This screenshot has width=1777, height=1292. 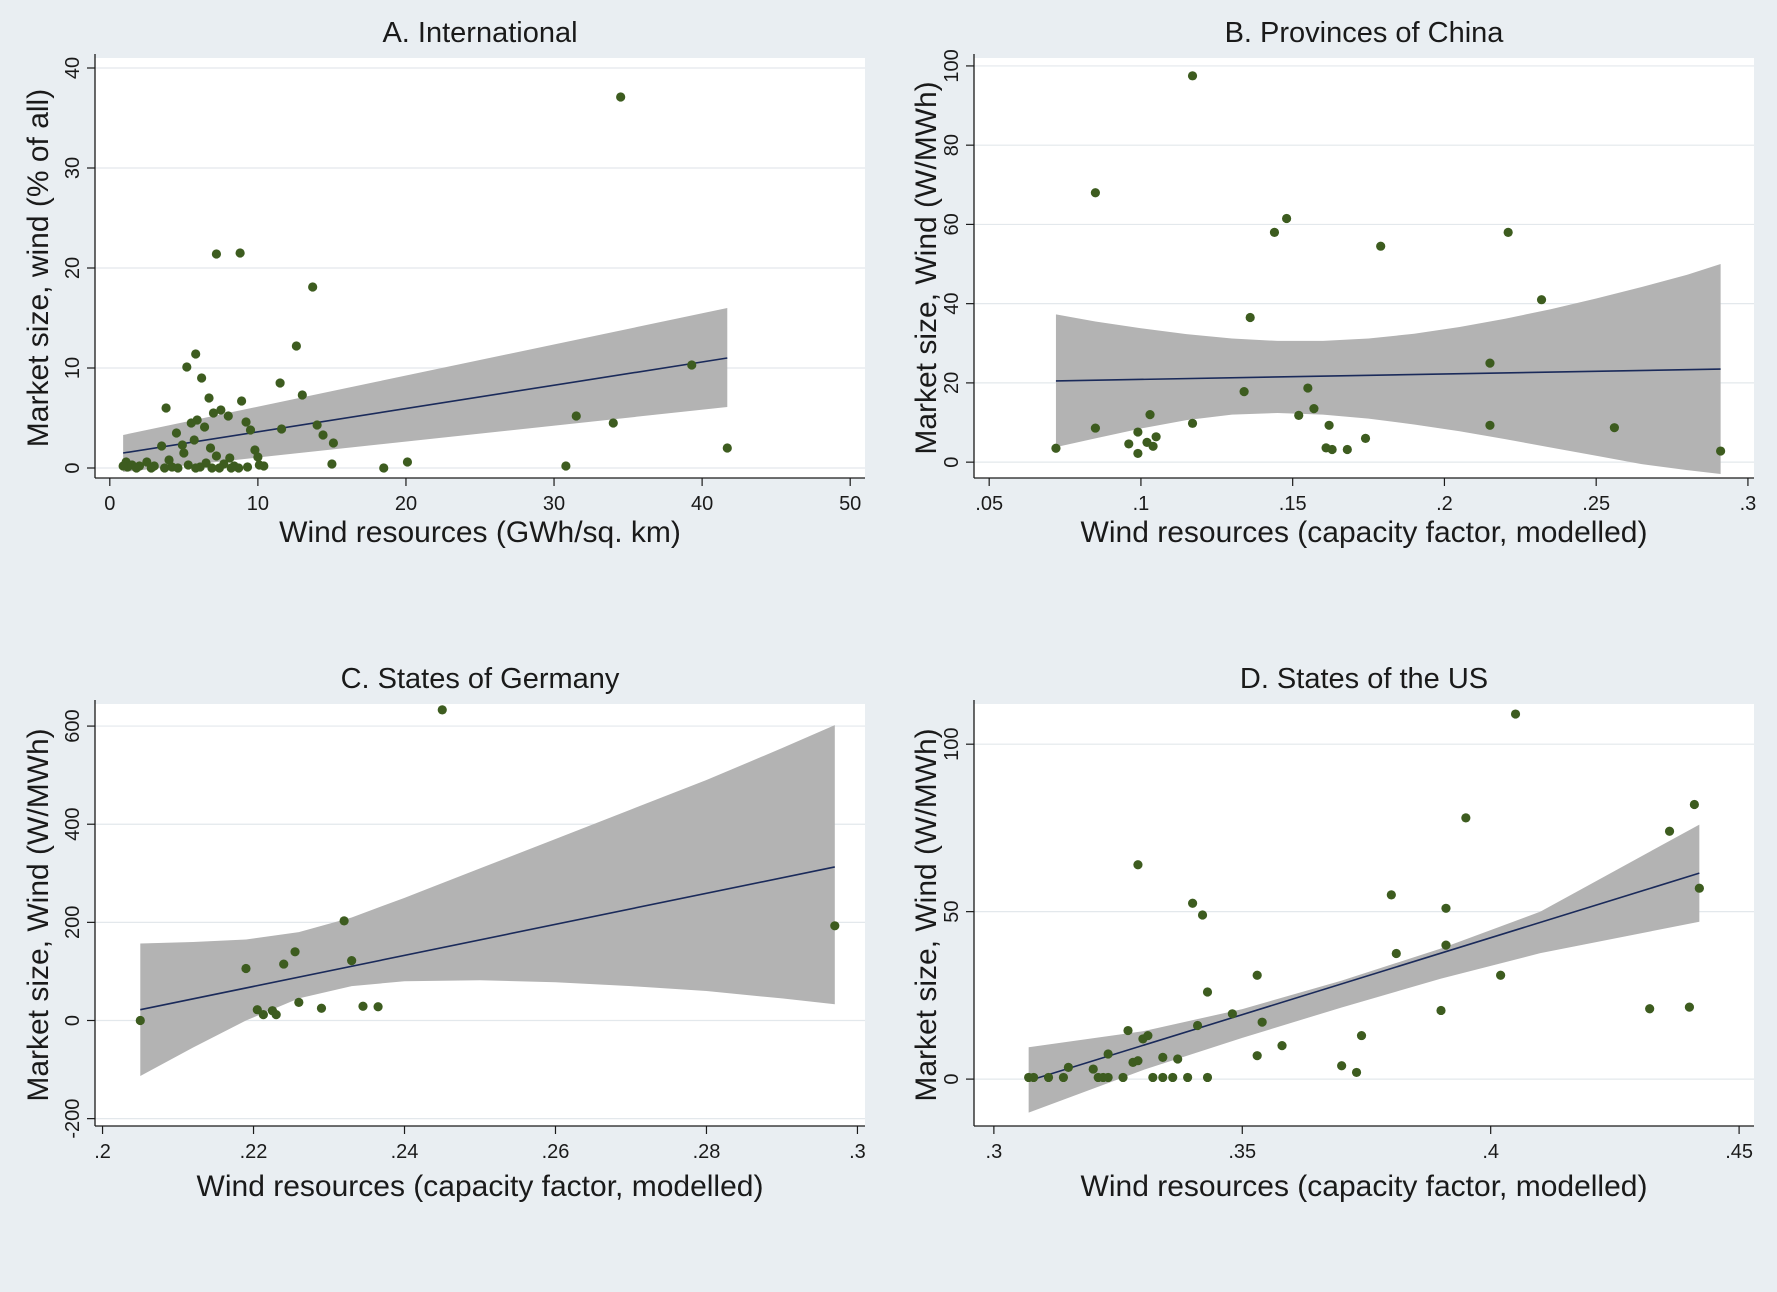 What do you see at coordinates (73, 922) in the screenshot?
I see `y-tick-label: 200` at bounding box center [73, 922].